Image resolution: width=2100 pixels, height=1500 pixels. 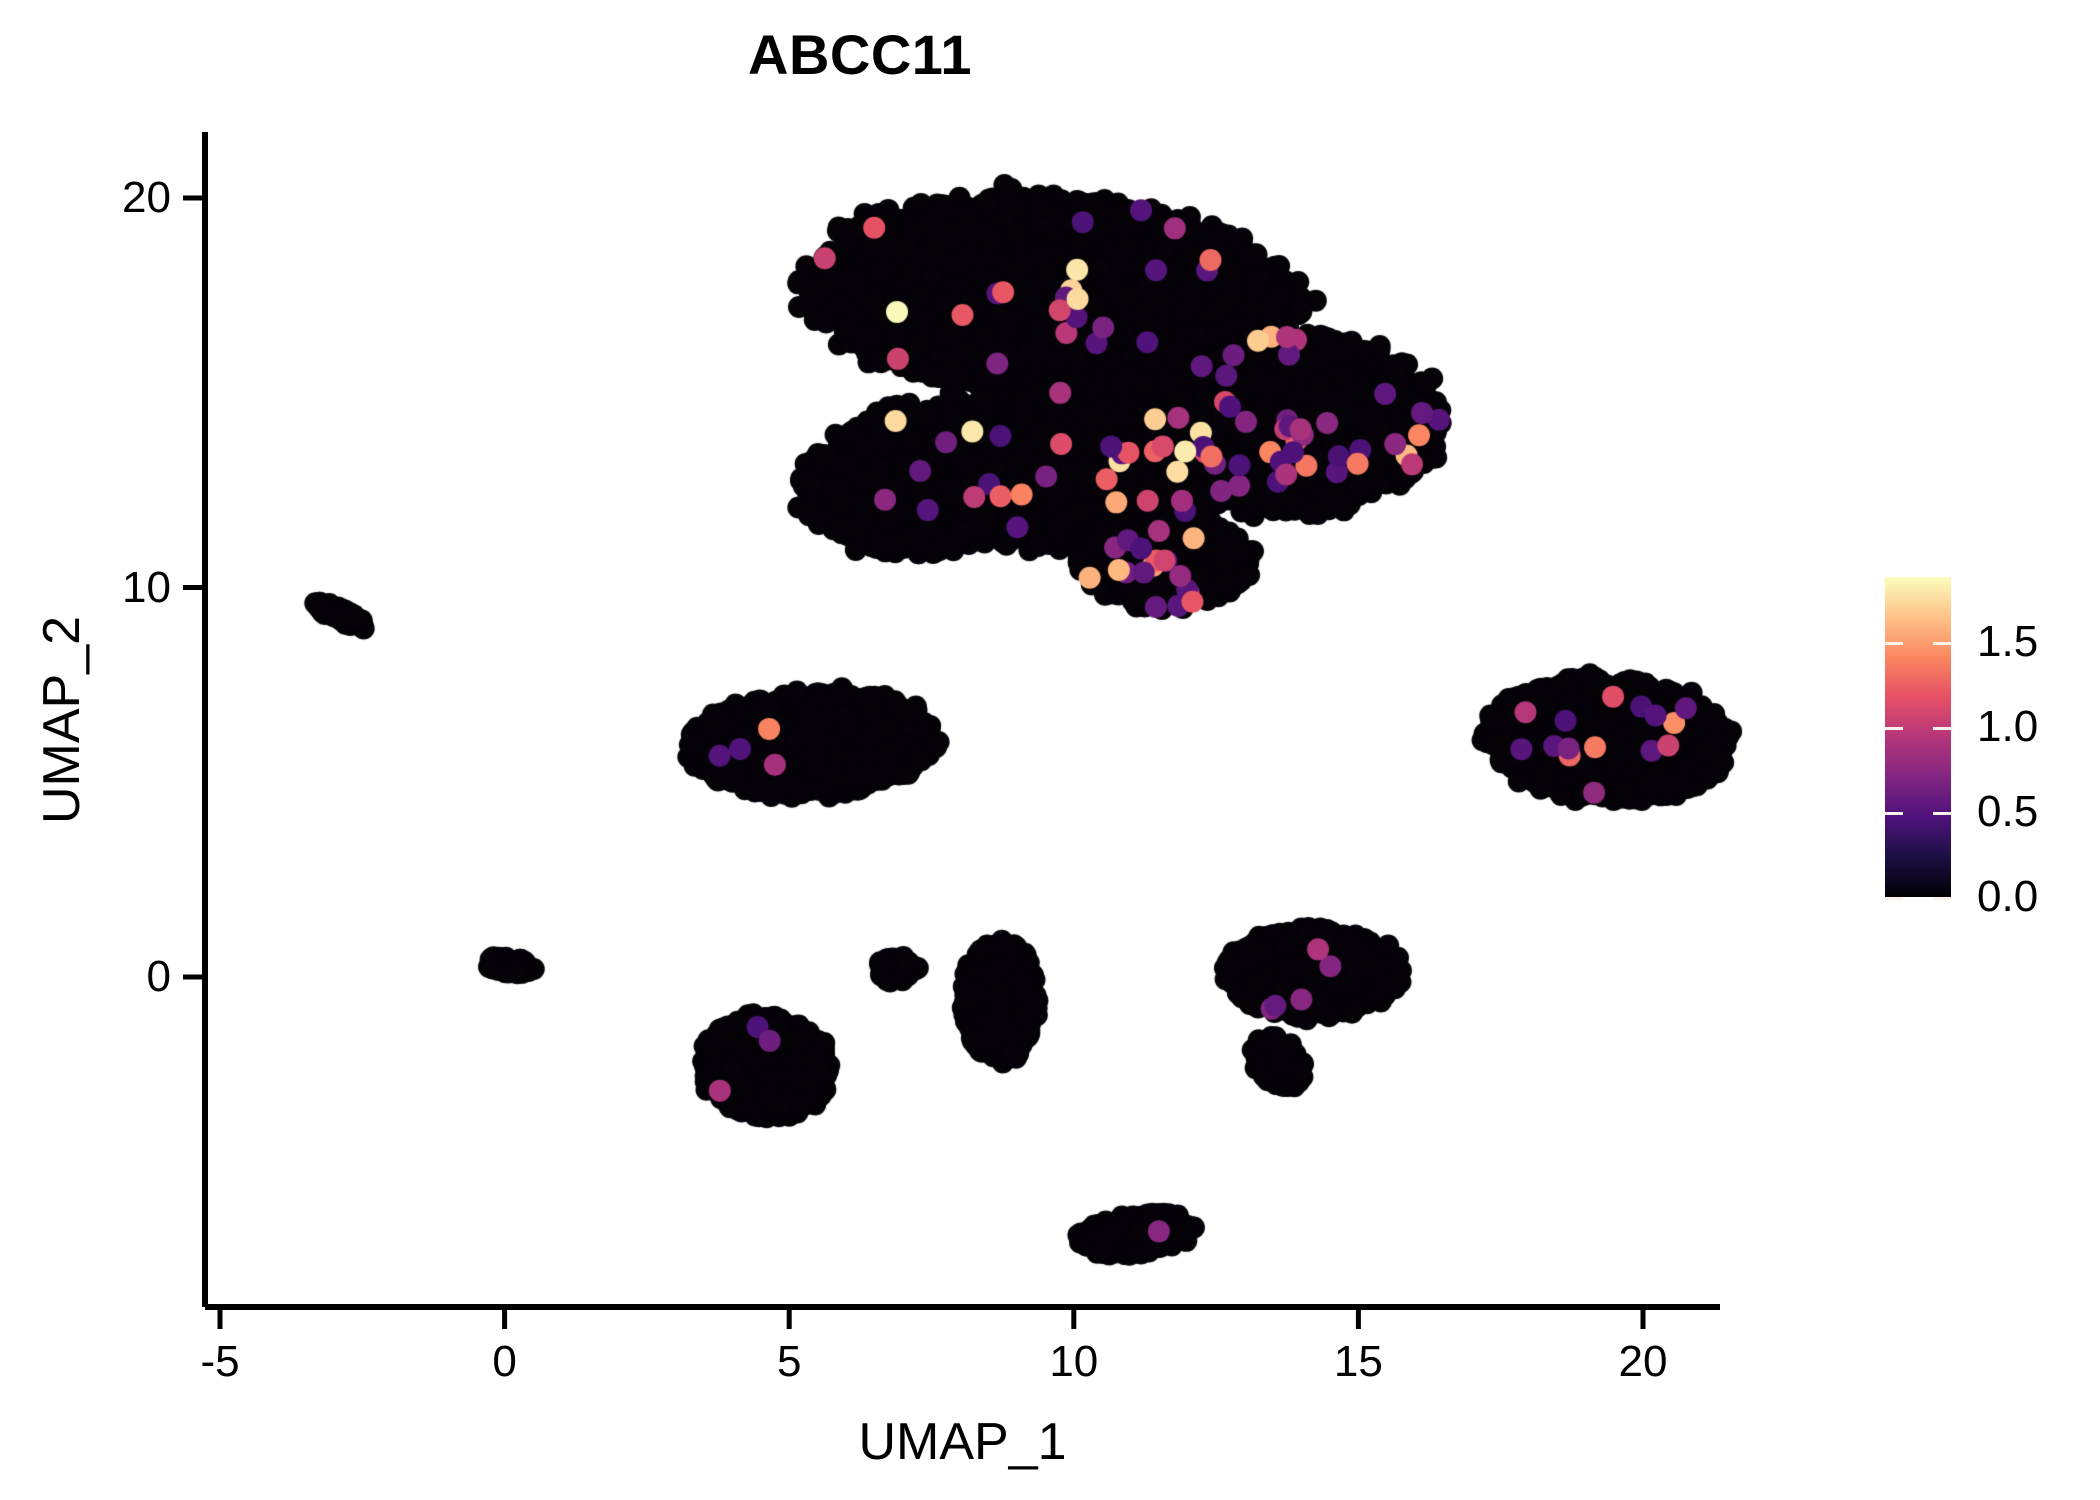 What do you see at coordinates (220, 1361) in the screenshot?
I see `x-tick-label: -5` at bounding box center [220, 1361].